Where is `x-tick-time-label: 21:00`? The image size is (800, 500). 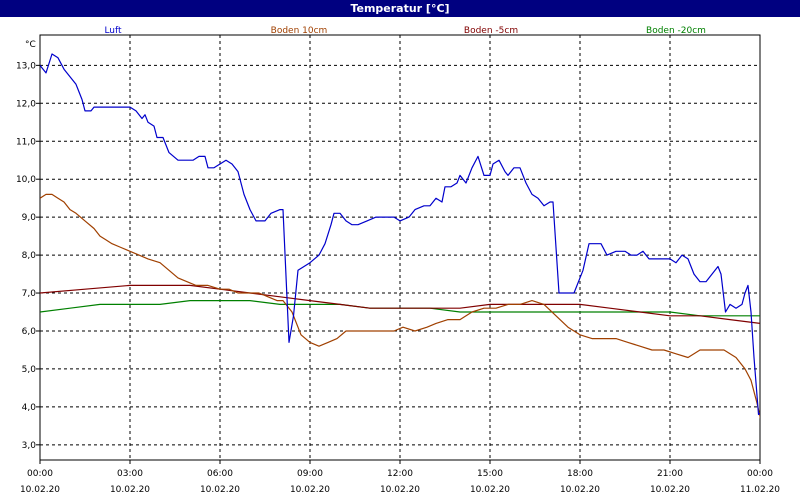
x-tick-time-label: 21:00 is located at coordinates (670, 474).